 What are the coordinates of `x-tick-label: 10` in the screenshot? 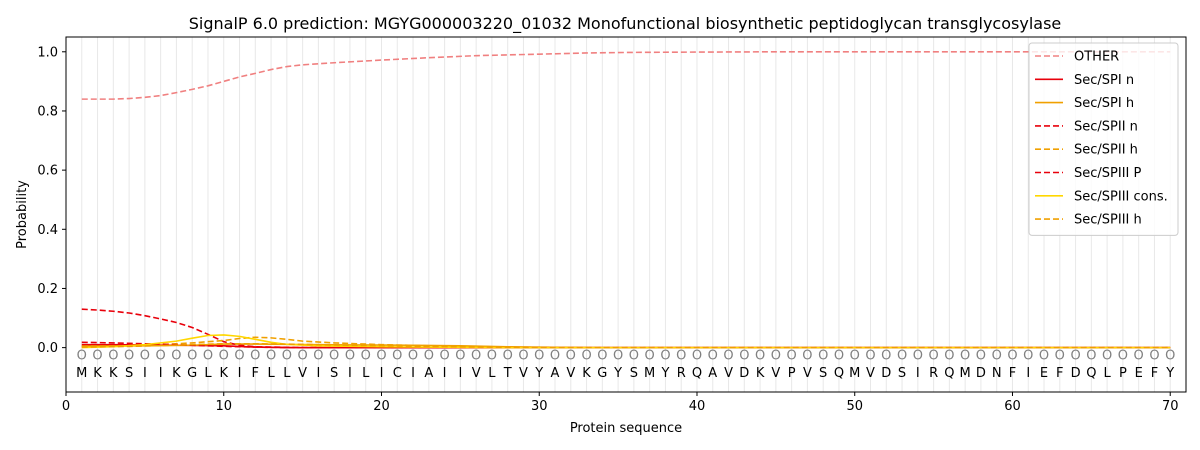 It's located at (223, 406).